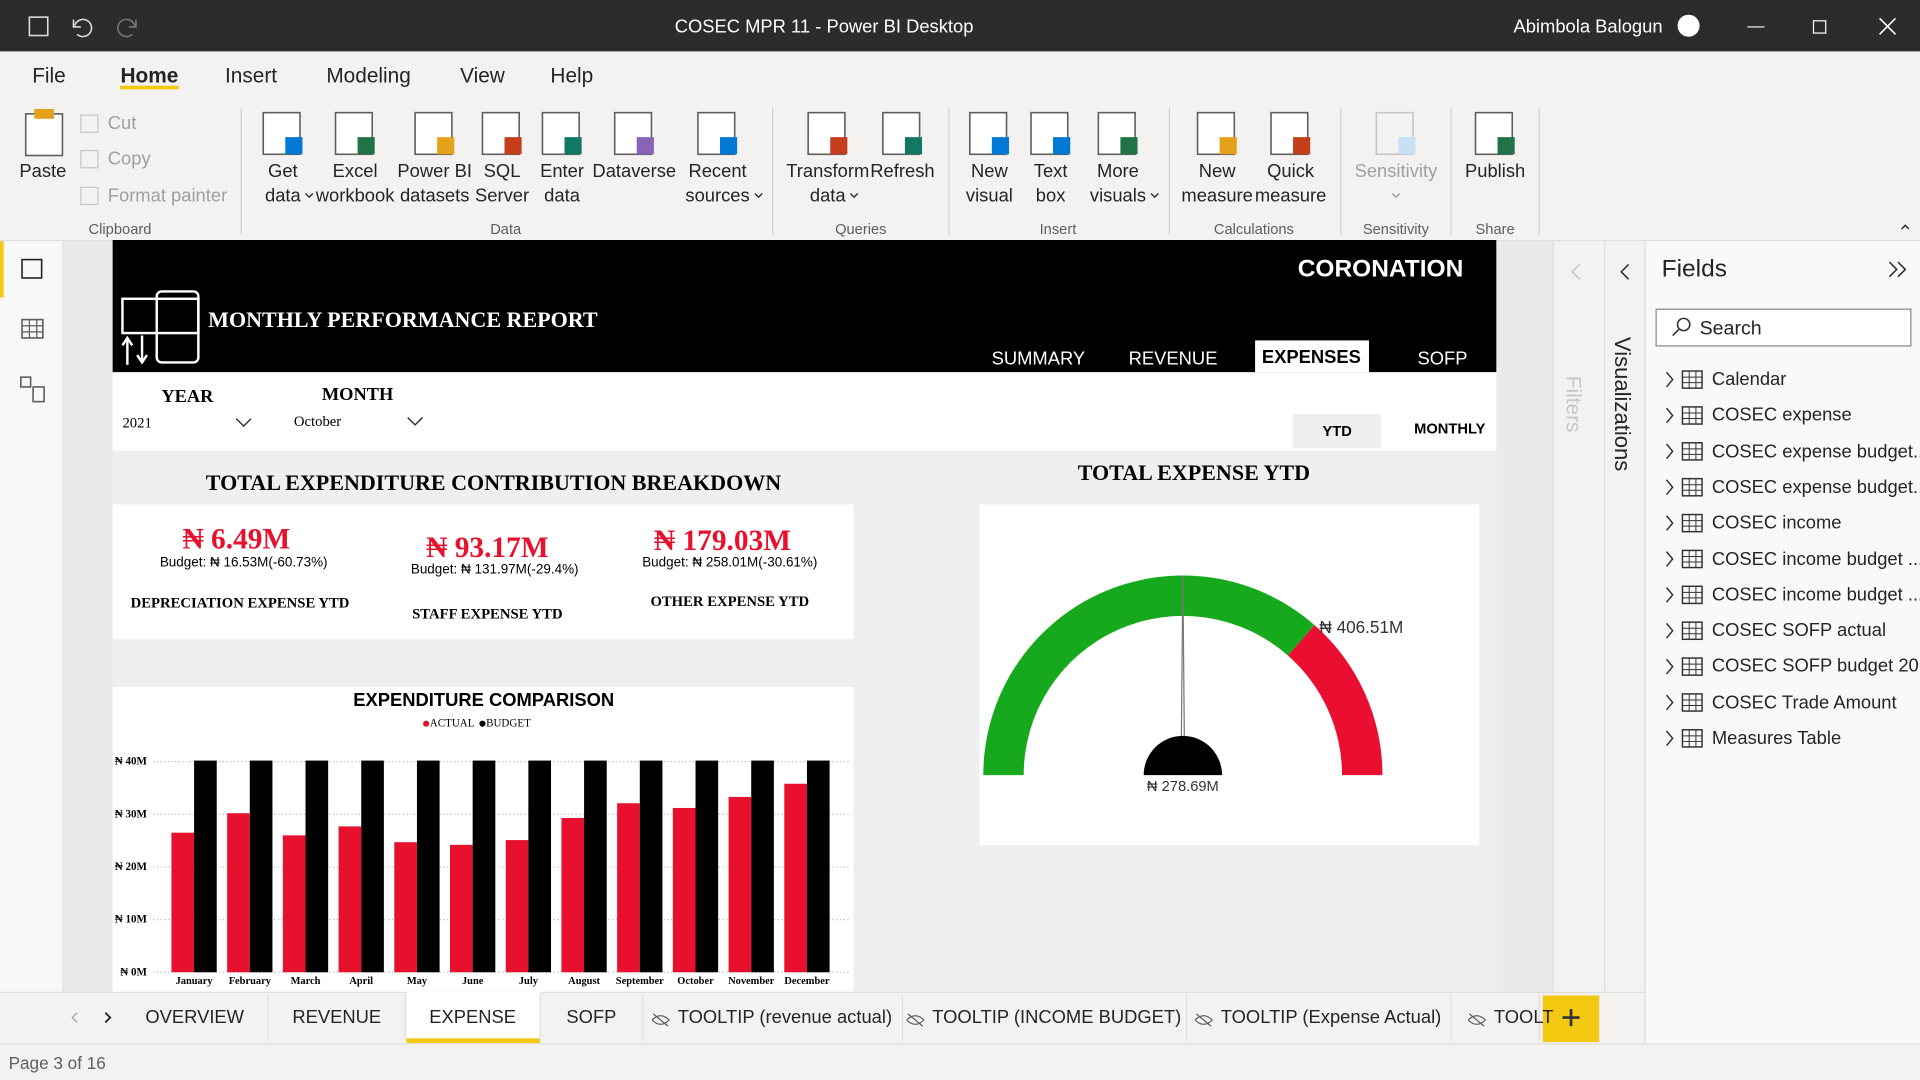 This screenshot has width=1920, height=1080. What do you see at coordinates (43, 171) in the screenshot?
I see `paste-button: Paste` at bounding box center [43, 171].